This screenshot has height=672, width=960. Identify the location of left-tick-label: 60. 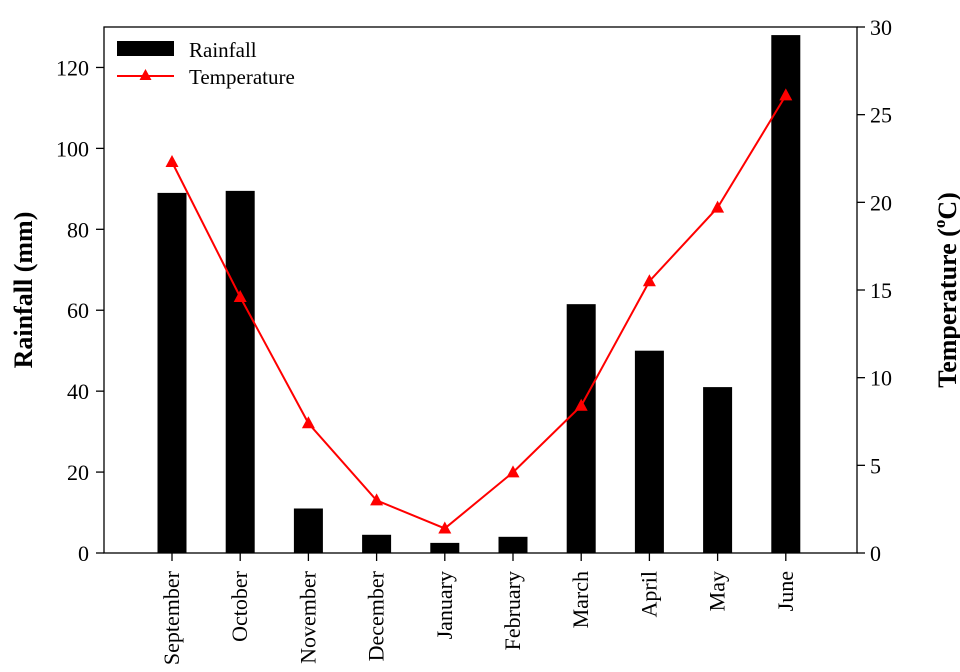
(78, 310).